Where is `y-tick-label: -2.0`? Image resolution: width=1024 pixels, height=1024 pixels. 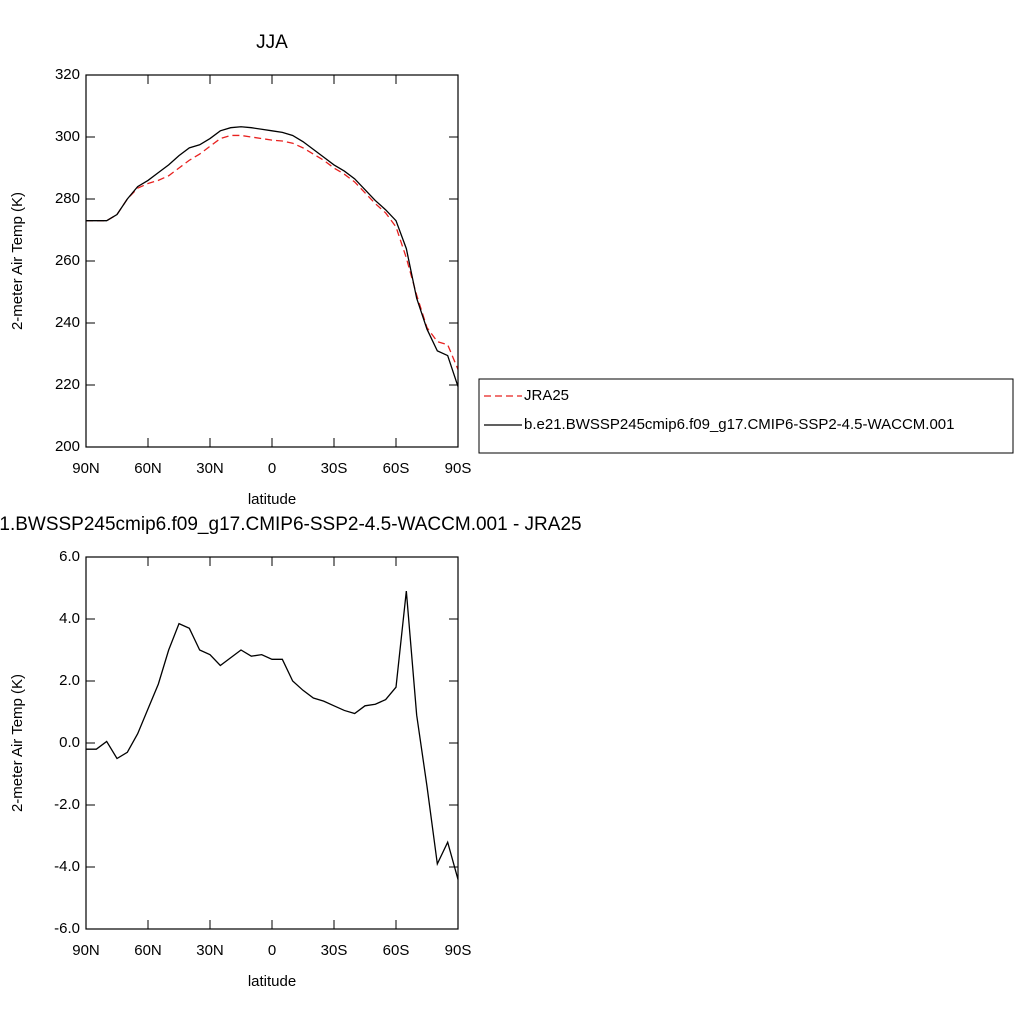 y-tick-label: -2.0 is located at coordinates (67, 804).